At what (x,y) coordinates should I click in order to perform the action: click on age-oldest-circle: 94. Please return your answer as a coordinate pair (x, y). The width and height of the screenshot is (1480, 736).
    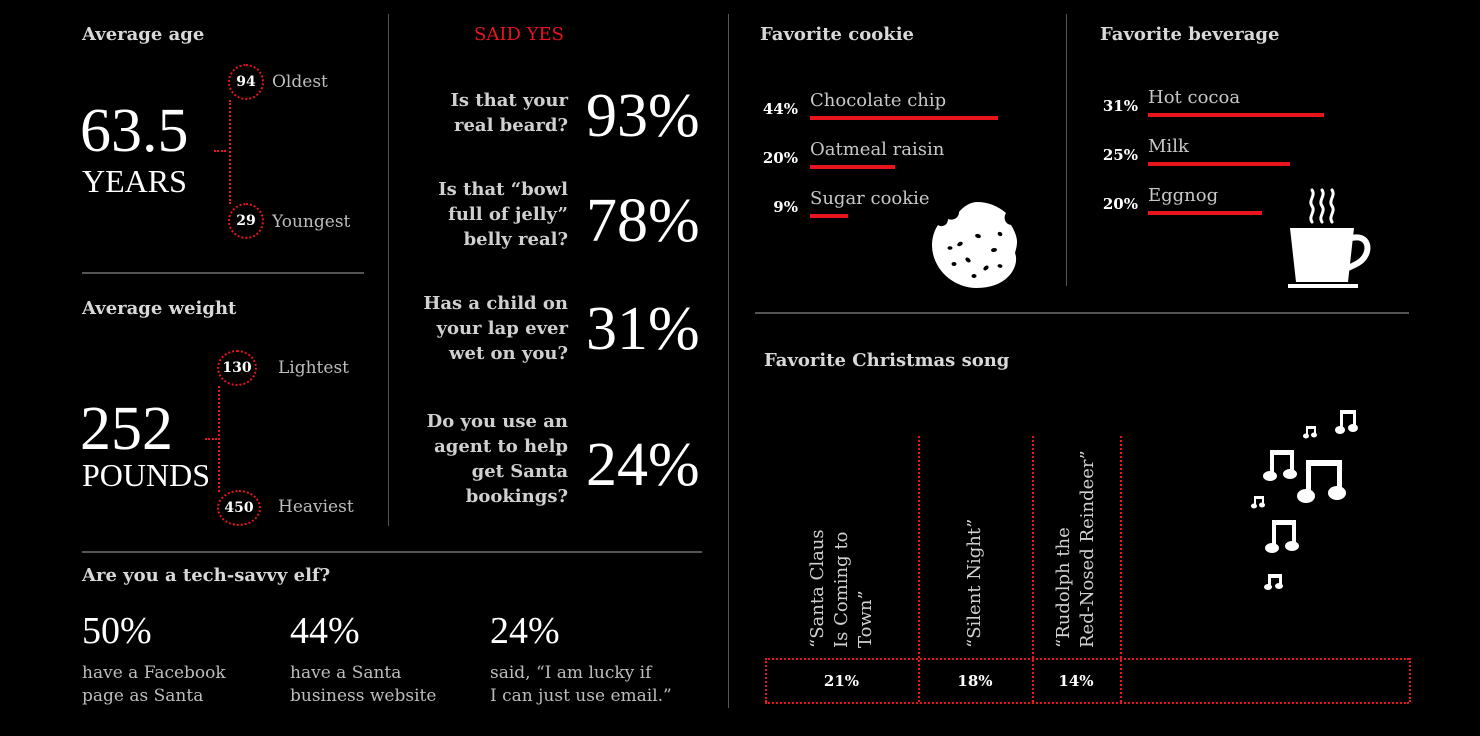
    Looking at the image, I should click on (246, 82).